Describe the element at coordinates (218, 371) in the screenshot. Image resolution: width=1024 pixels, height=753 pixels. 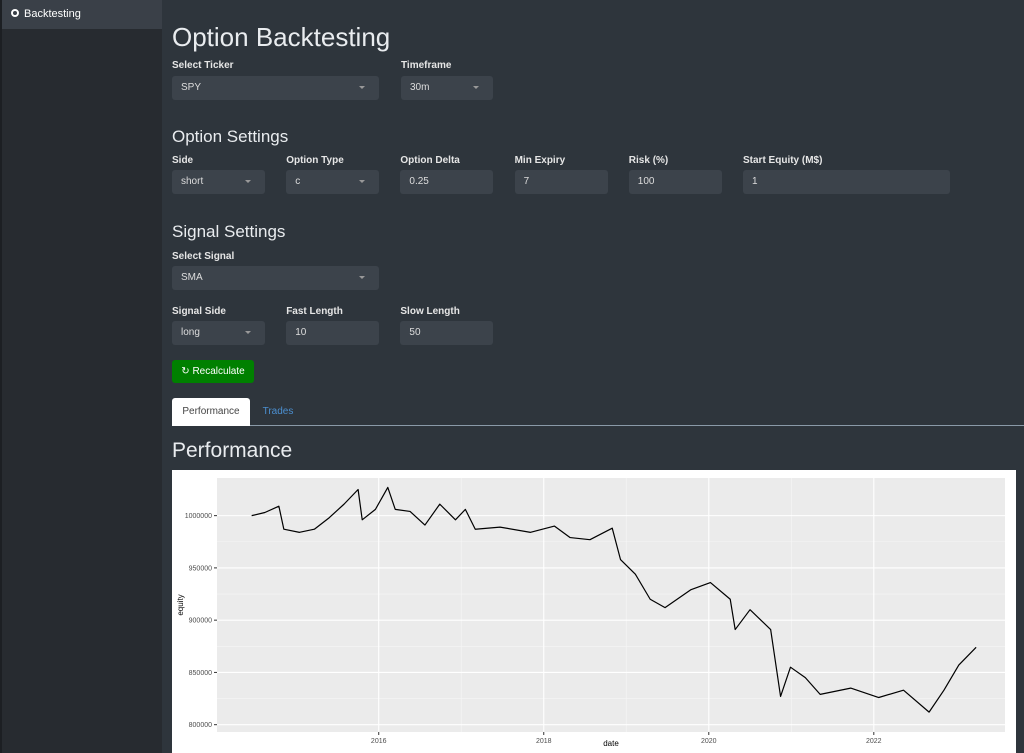
I see `button-label: Recalculate` at that location.